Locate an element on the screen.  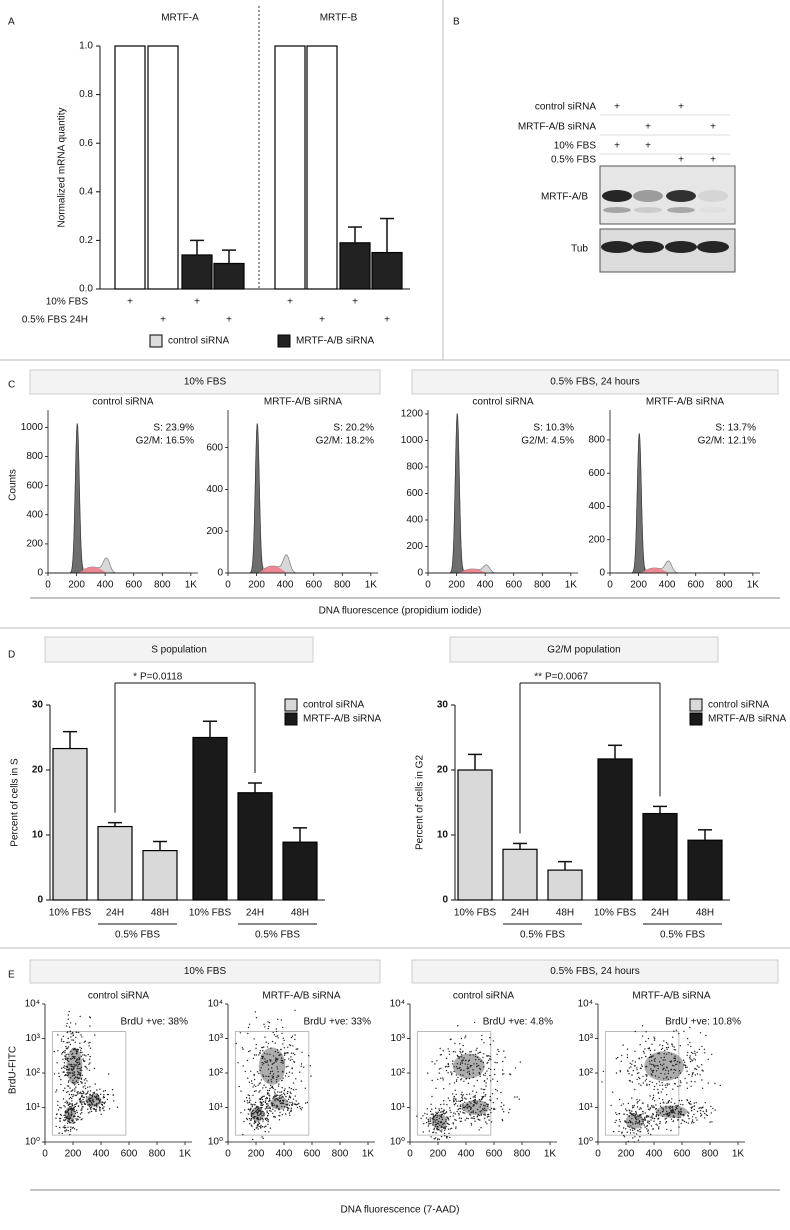
y-tick-label: 20 is located at coordinates (38, 770).